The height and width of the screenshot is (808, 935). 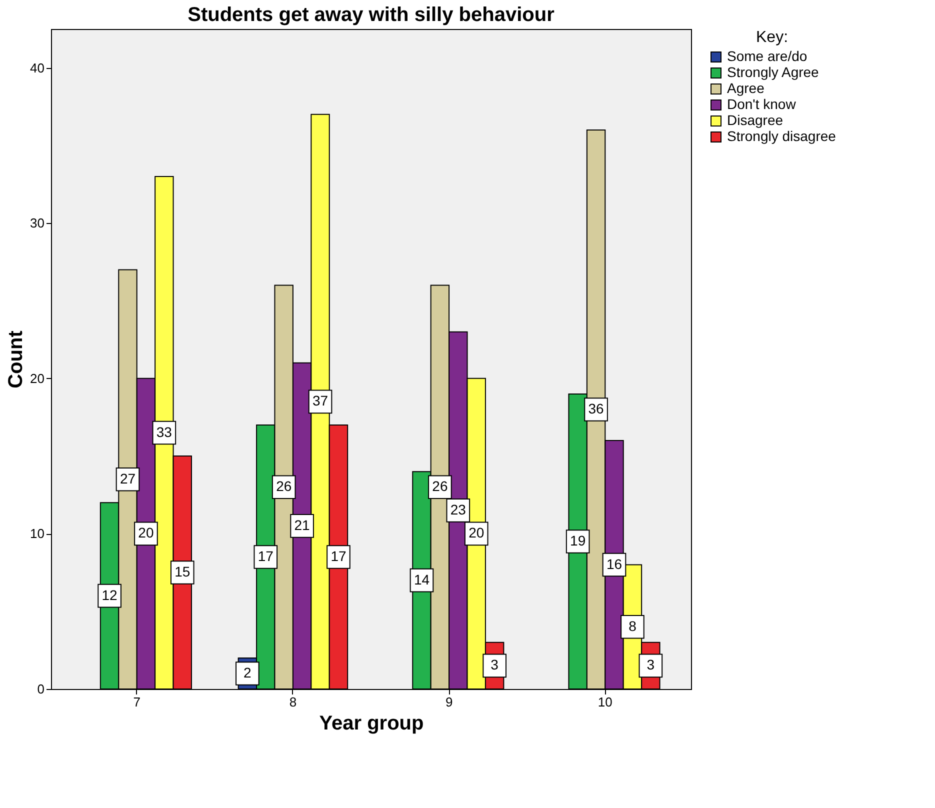 I want to click on data-label: 37, so click(x=320, y=400).